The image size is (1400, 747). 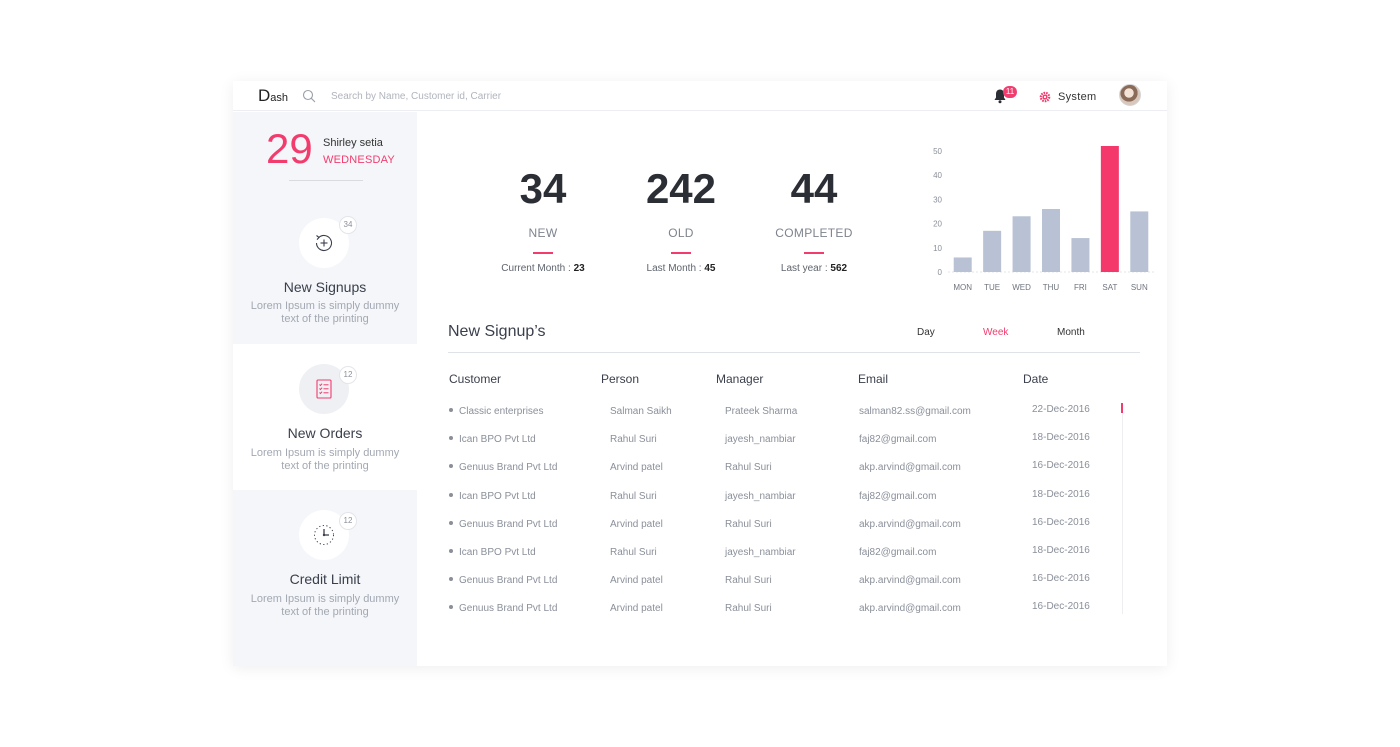 I want to click on cell-text: Salman Saikh, so click(x=641, y=411).